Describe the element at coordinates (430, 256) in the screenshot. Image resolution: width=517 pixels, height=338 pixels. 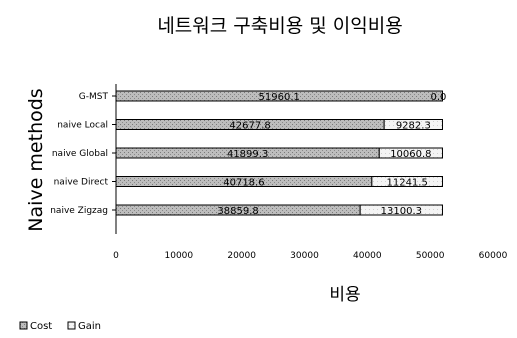
I see `x-tick-label: 50000` at that location.